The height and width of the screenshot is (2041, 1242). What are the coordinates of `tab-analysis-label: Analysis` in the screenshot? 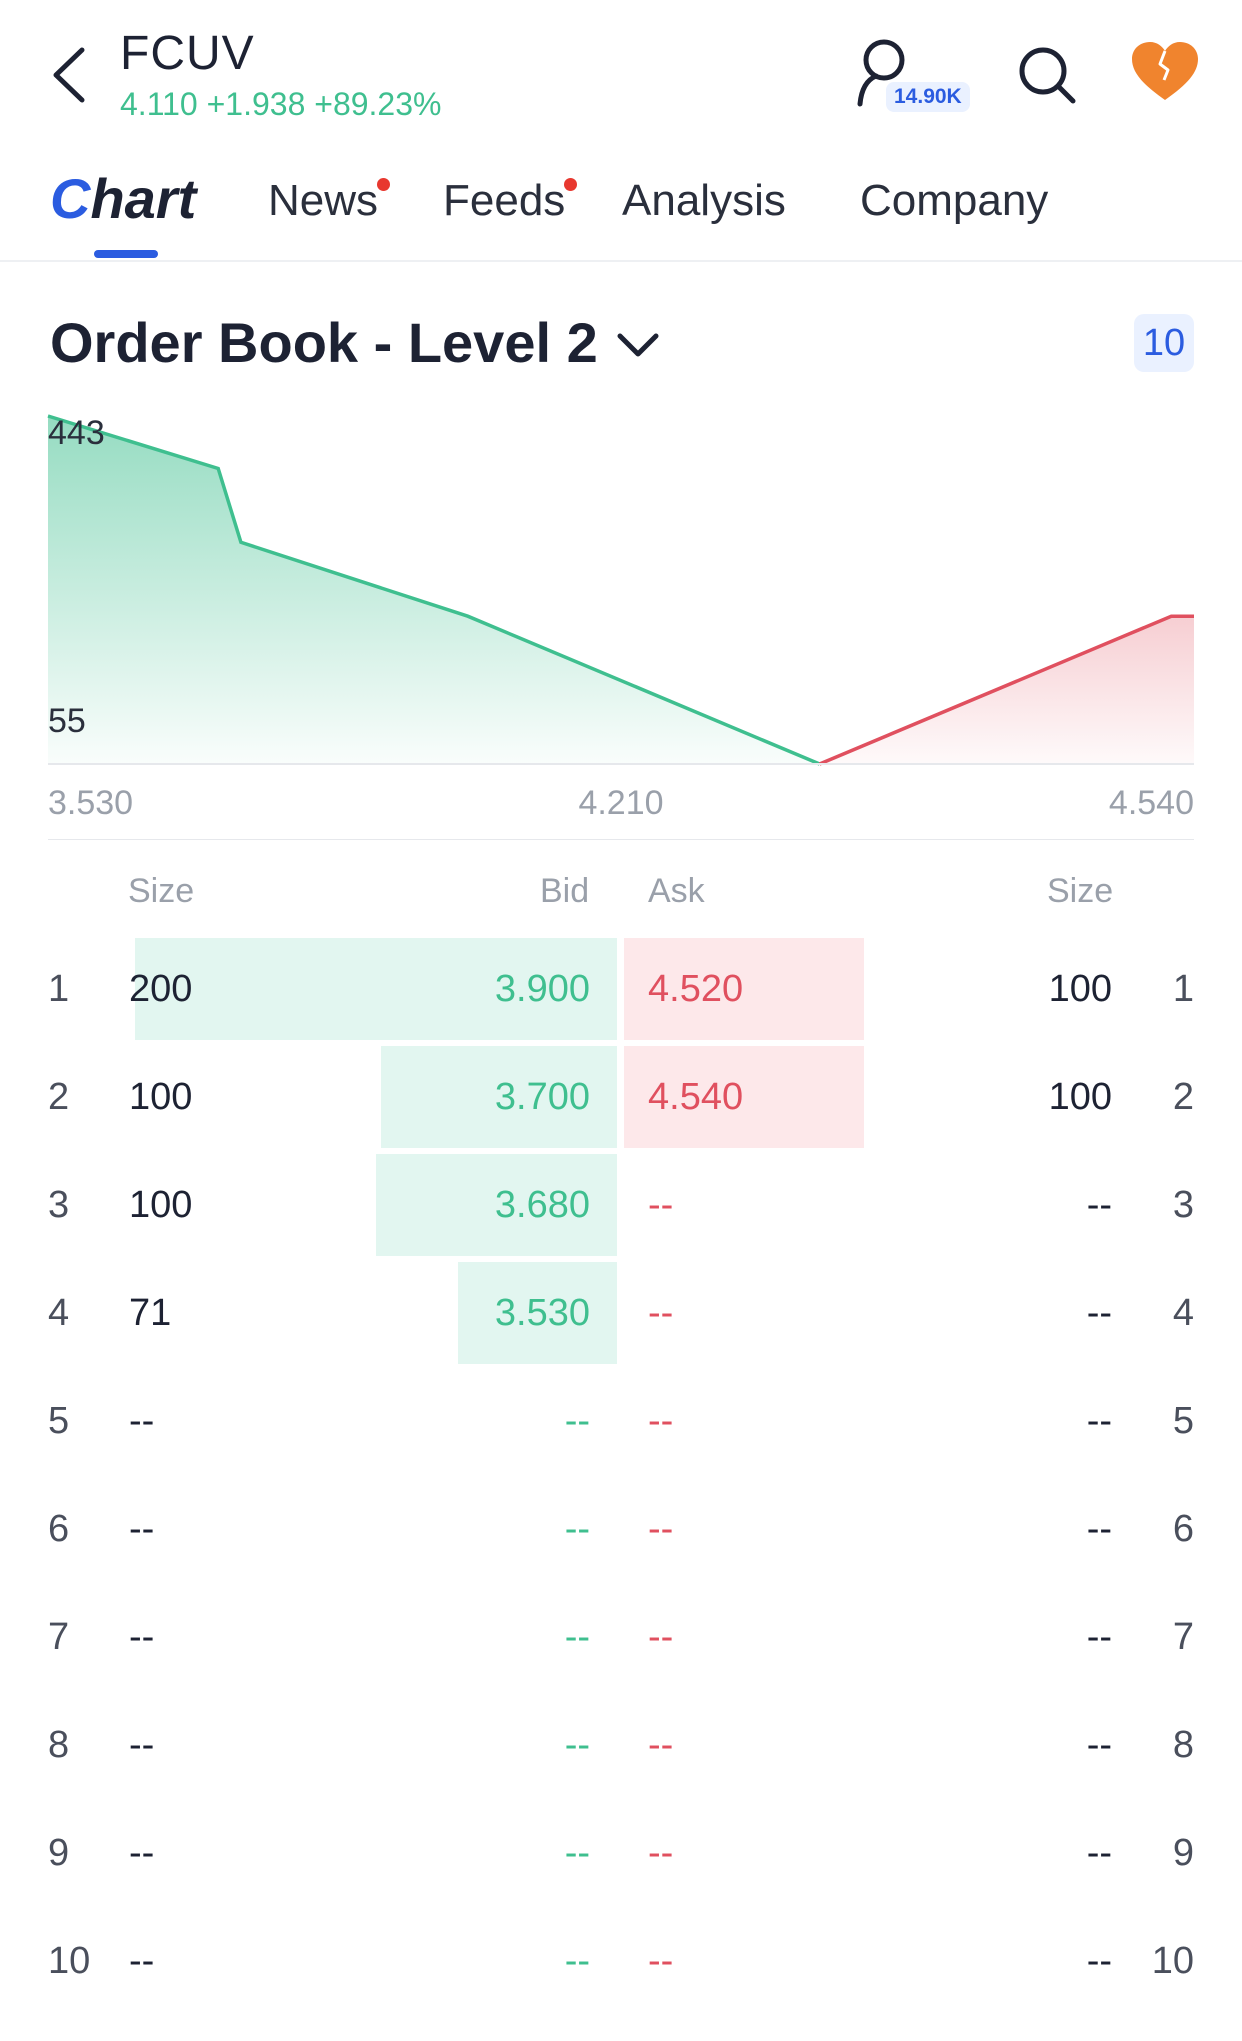 It's located at (704, 200).